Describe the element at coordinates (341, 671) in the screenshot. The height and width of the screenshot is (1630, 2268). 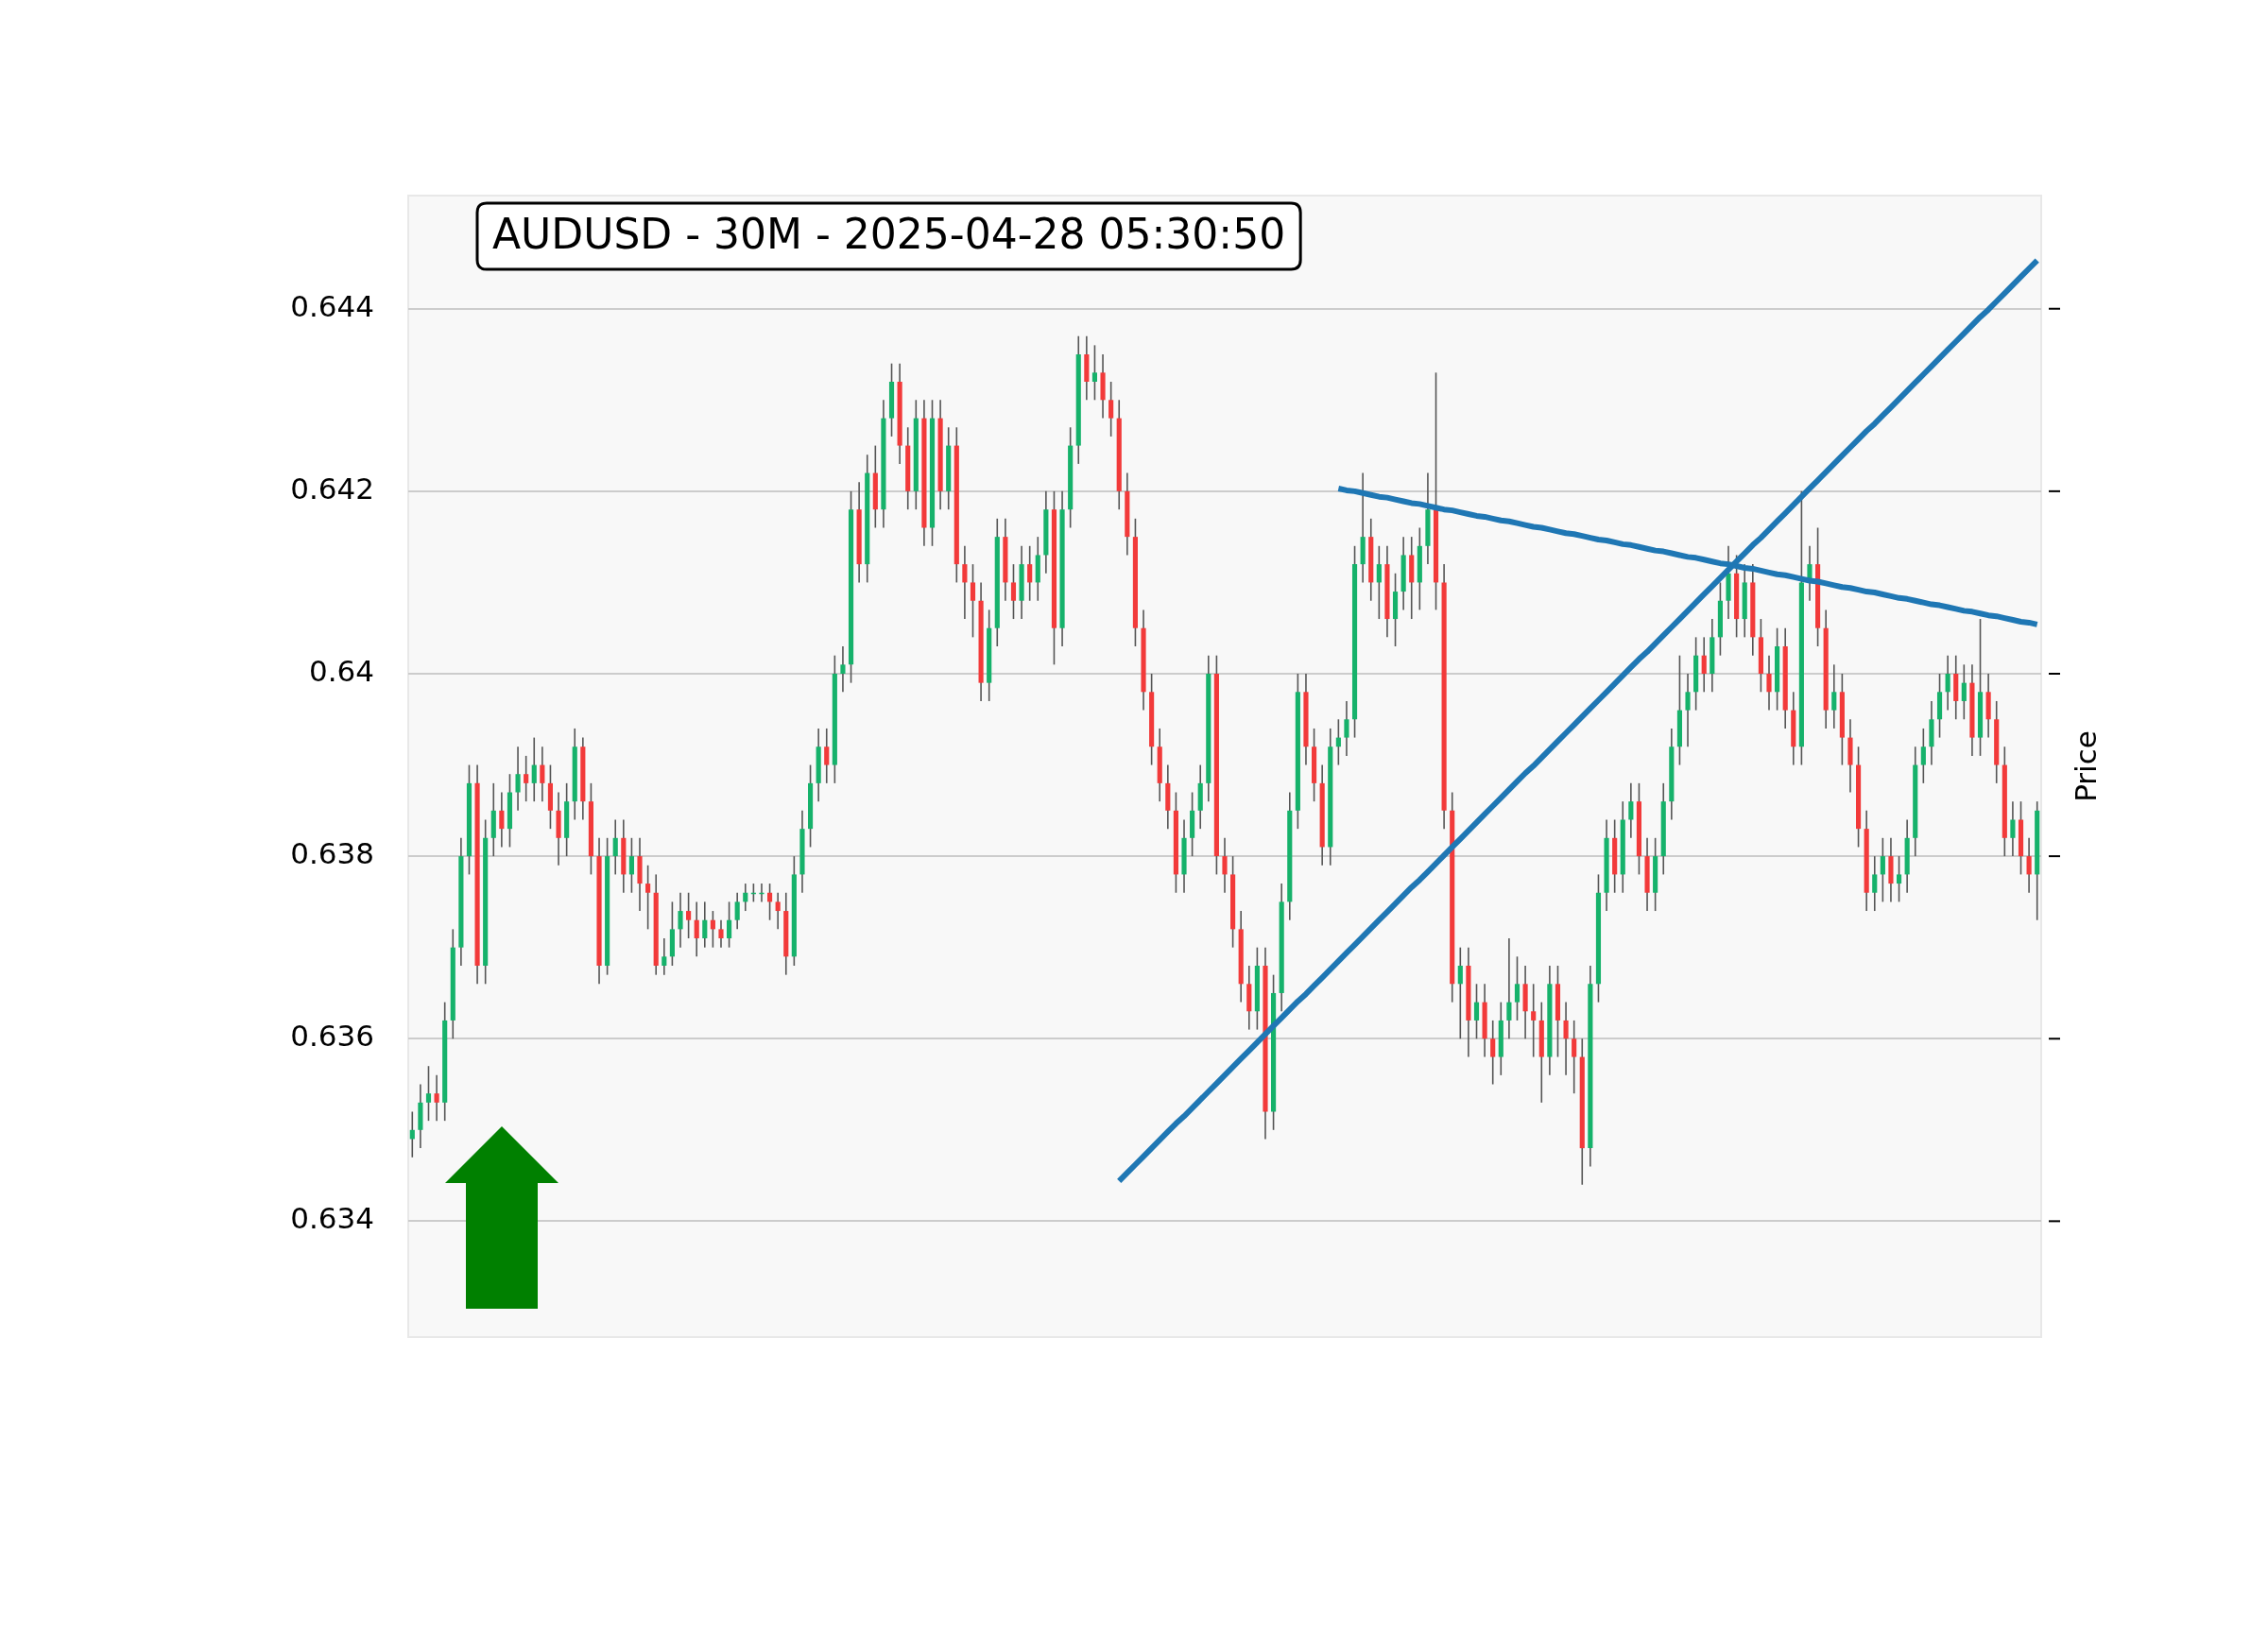
I see `y-tick-label: 0.64` at that location.